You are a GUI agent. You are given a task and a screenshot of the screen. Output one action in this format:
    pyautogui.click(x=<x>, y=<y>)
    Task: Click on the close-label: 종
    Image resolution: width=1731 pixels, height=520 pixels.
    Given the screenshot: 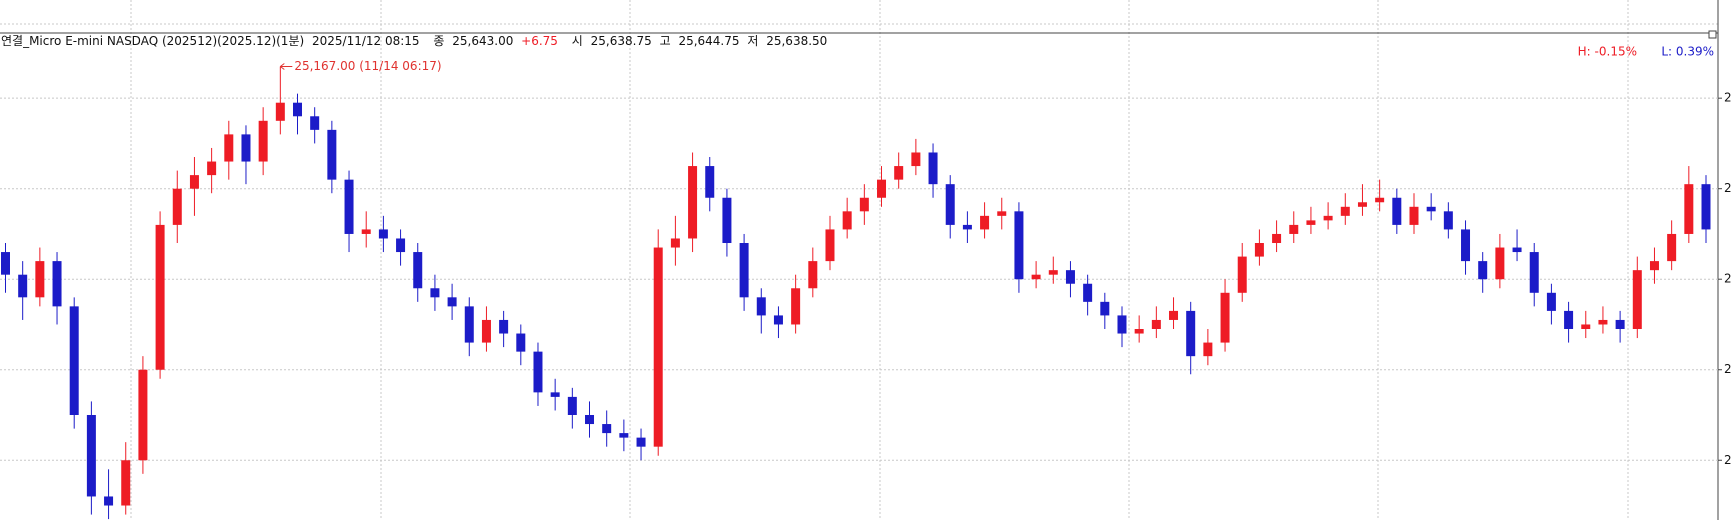 What is the action you would take?
    pyautogui.click(x=438, y=41)
    